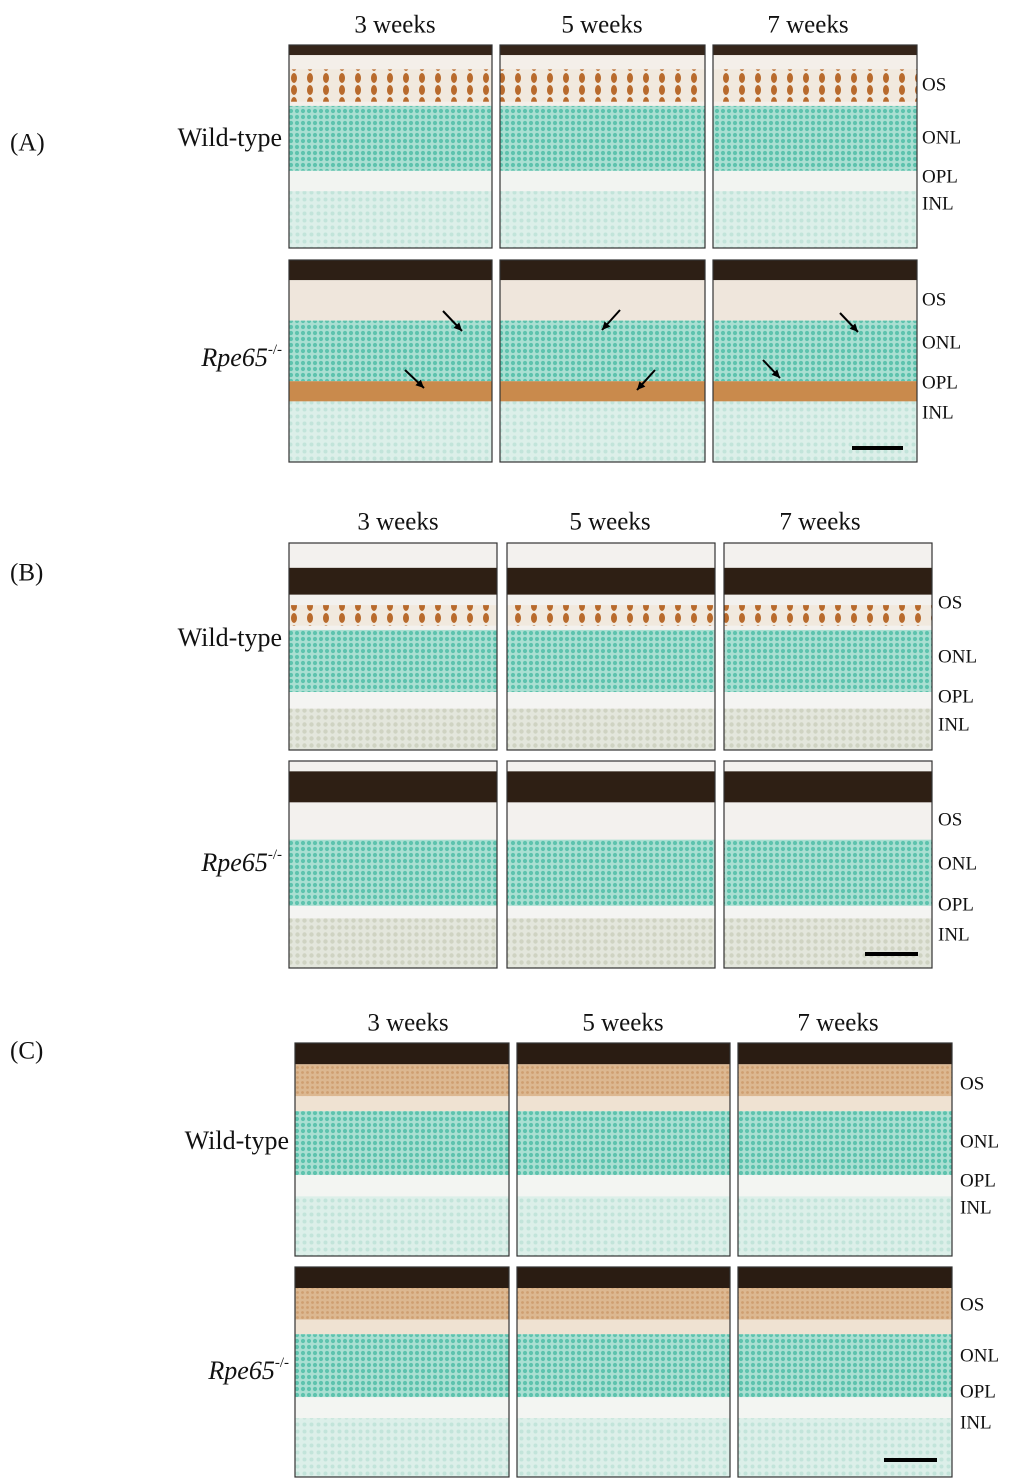  I want to click on row-label: Rpe65-/-, so click(248, 1370).